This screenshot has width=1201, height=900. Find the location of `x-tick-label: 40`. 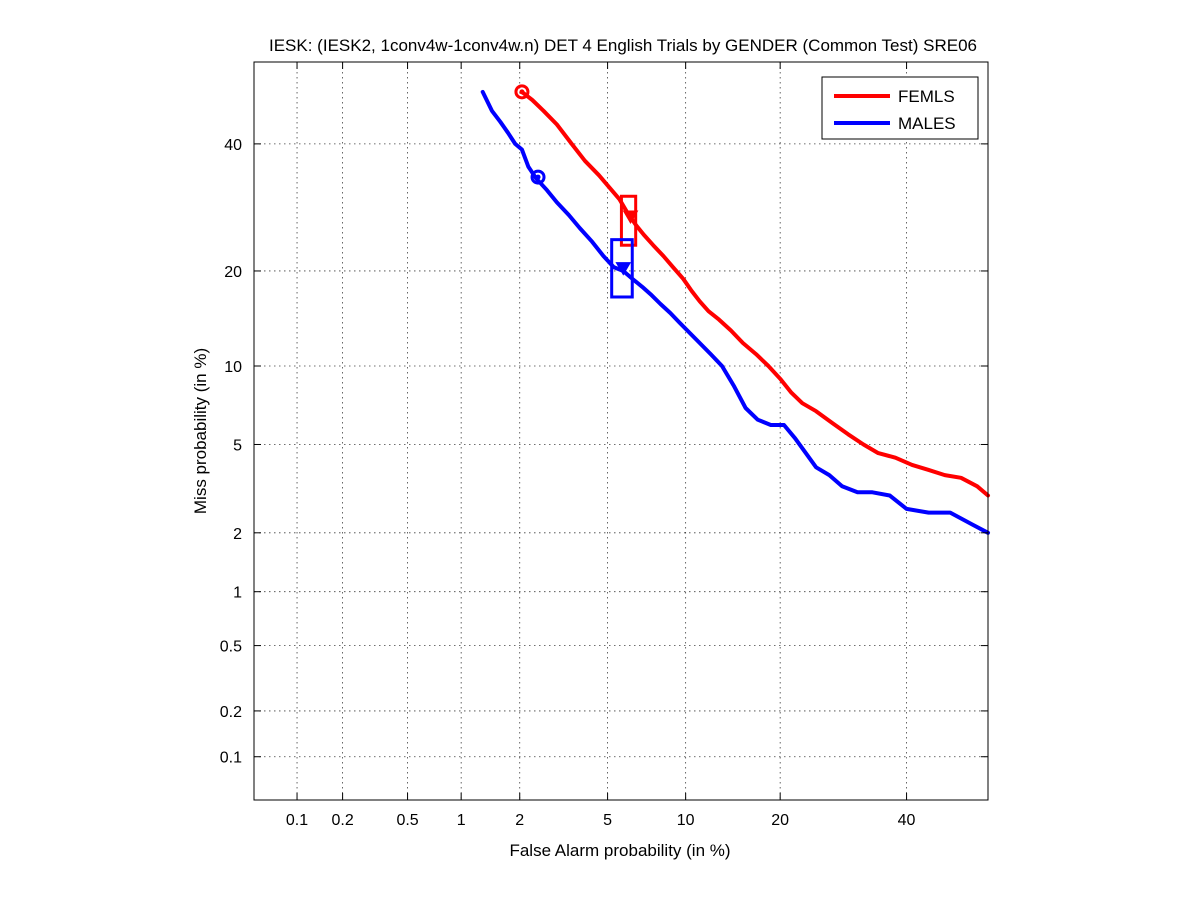

x-tick-label: 40 is located at coordinates (907, 820).